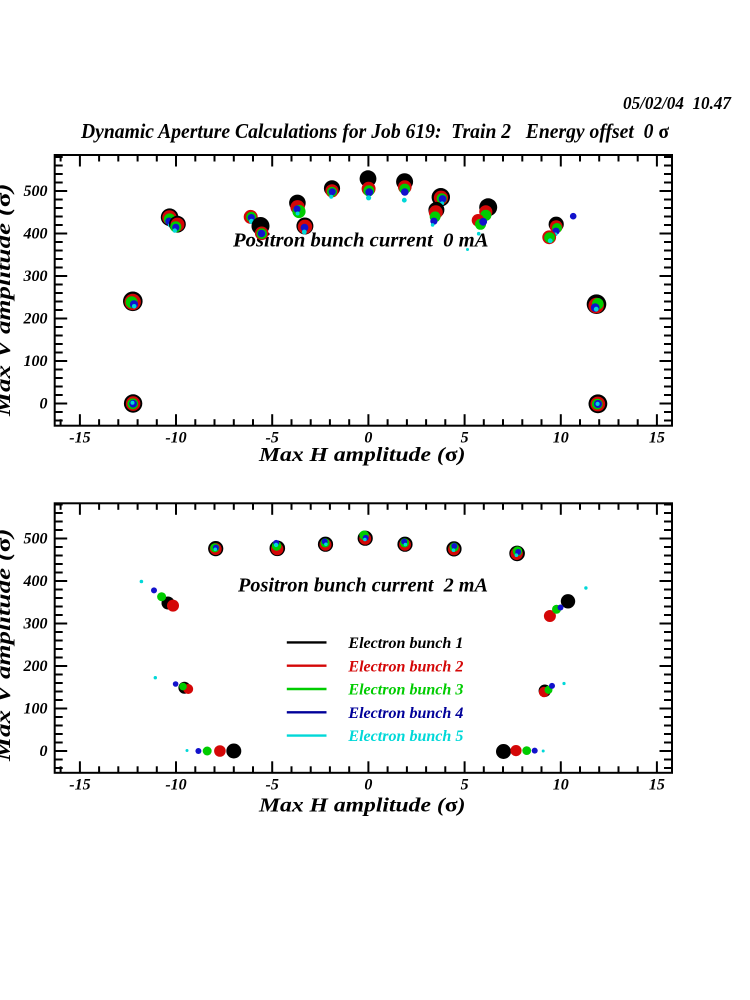 This screenshot has height=1000, width=750. What do you see at coordinates (677, 103) in the screenshot?
I see `svg-text: 05/02/04 10.47` at bounding box center [677, 103].